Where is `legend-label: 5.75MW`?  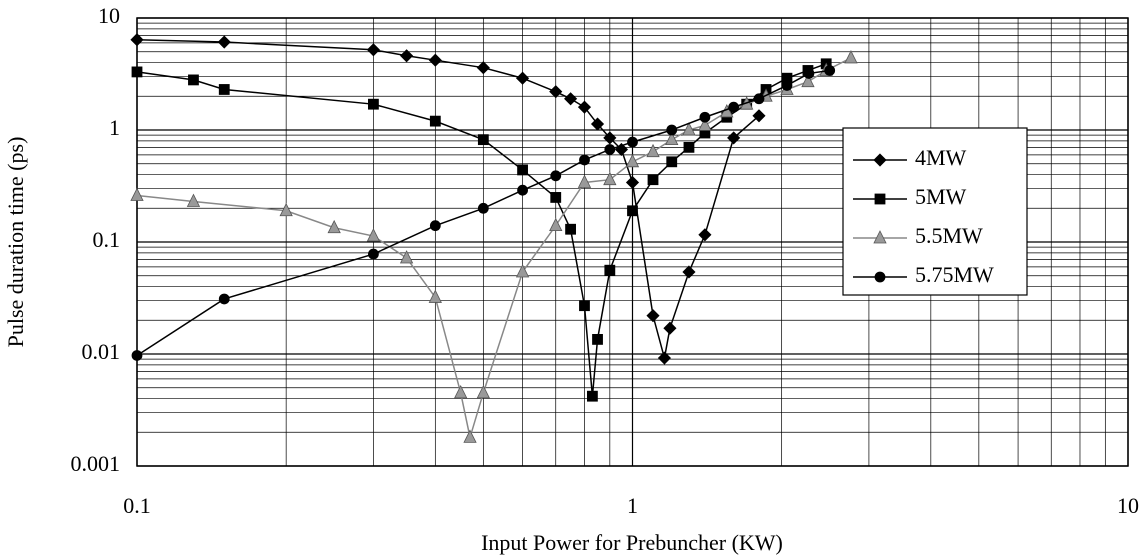
legend-label: 5.75MW is located at coordinates (954, 274).